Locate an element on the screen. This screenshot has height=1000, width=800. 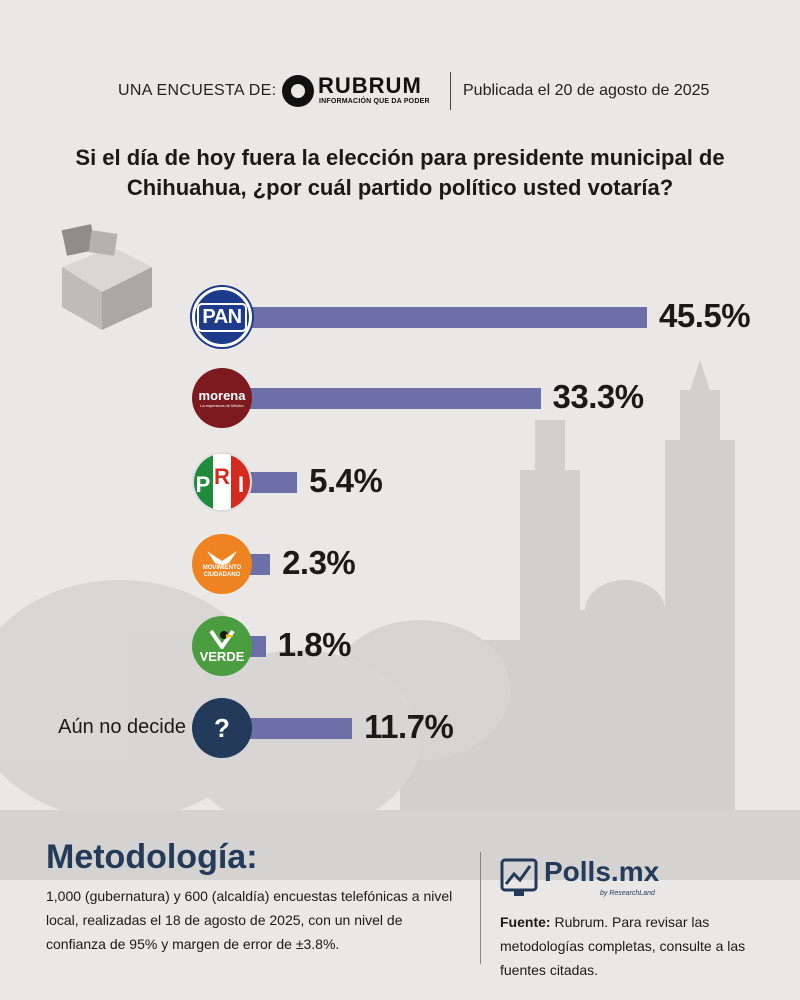
verde-logo-text: VERDE is located at coordinates (222, 656).